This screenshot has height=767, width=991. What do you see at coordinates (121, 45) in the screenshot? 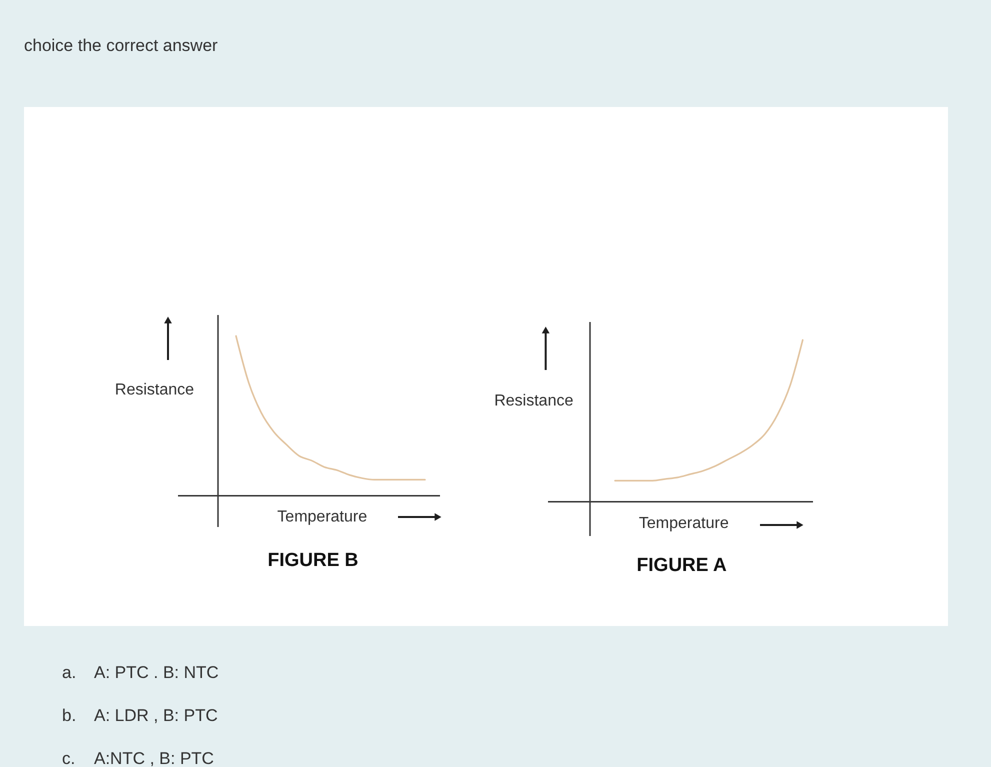
I see `text: choice the correct answer` at bounding box center [121, 45].